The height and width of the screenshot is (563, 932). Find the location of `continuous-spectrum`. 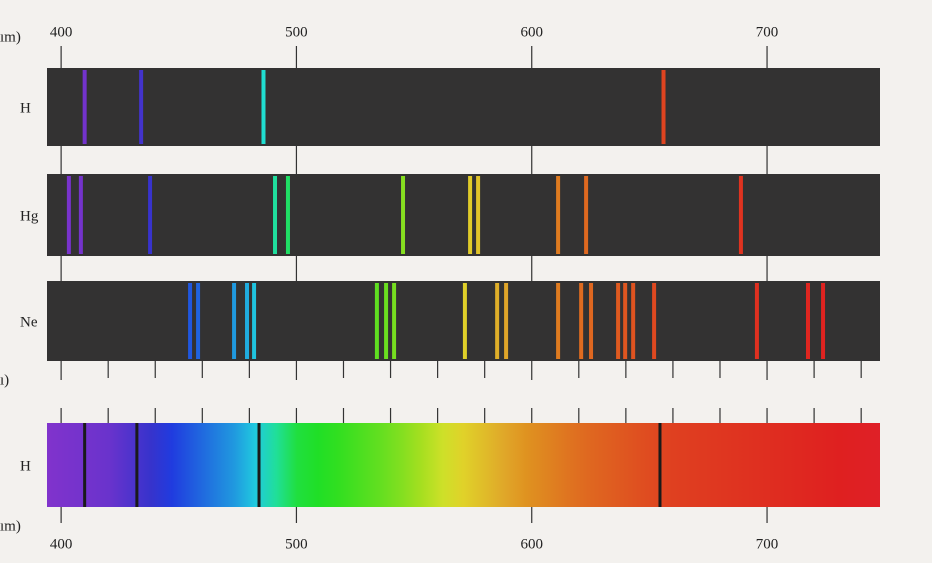

continuous-spectrum is located at coordinates (463, 465).